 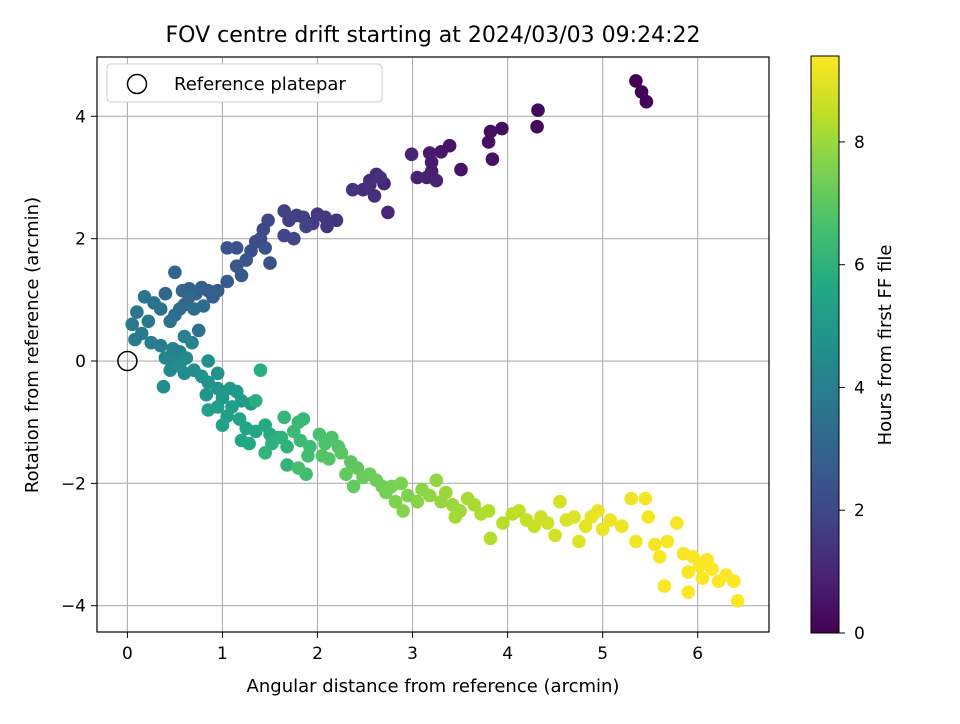 What do you see at coordinates (222, 654) in the screenshot?
I see `x-tick-label: 1` at bounding box center [222, 654].